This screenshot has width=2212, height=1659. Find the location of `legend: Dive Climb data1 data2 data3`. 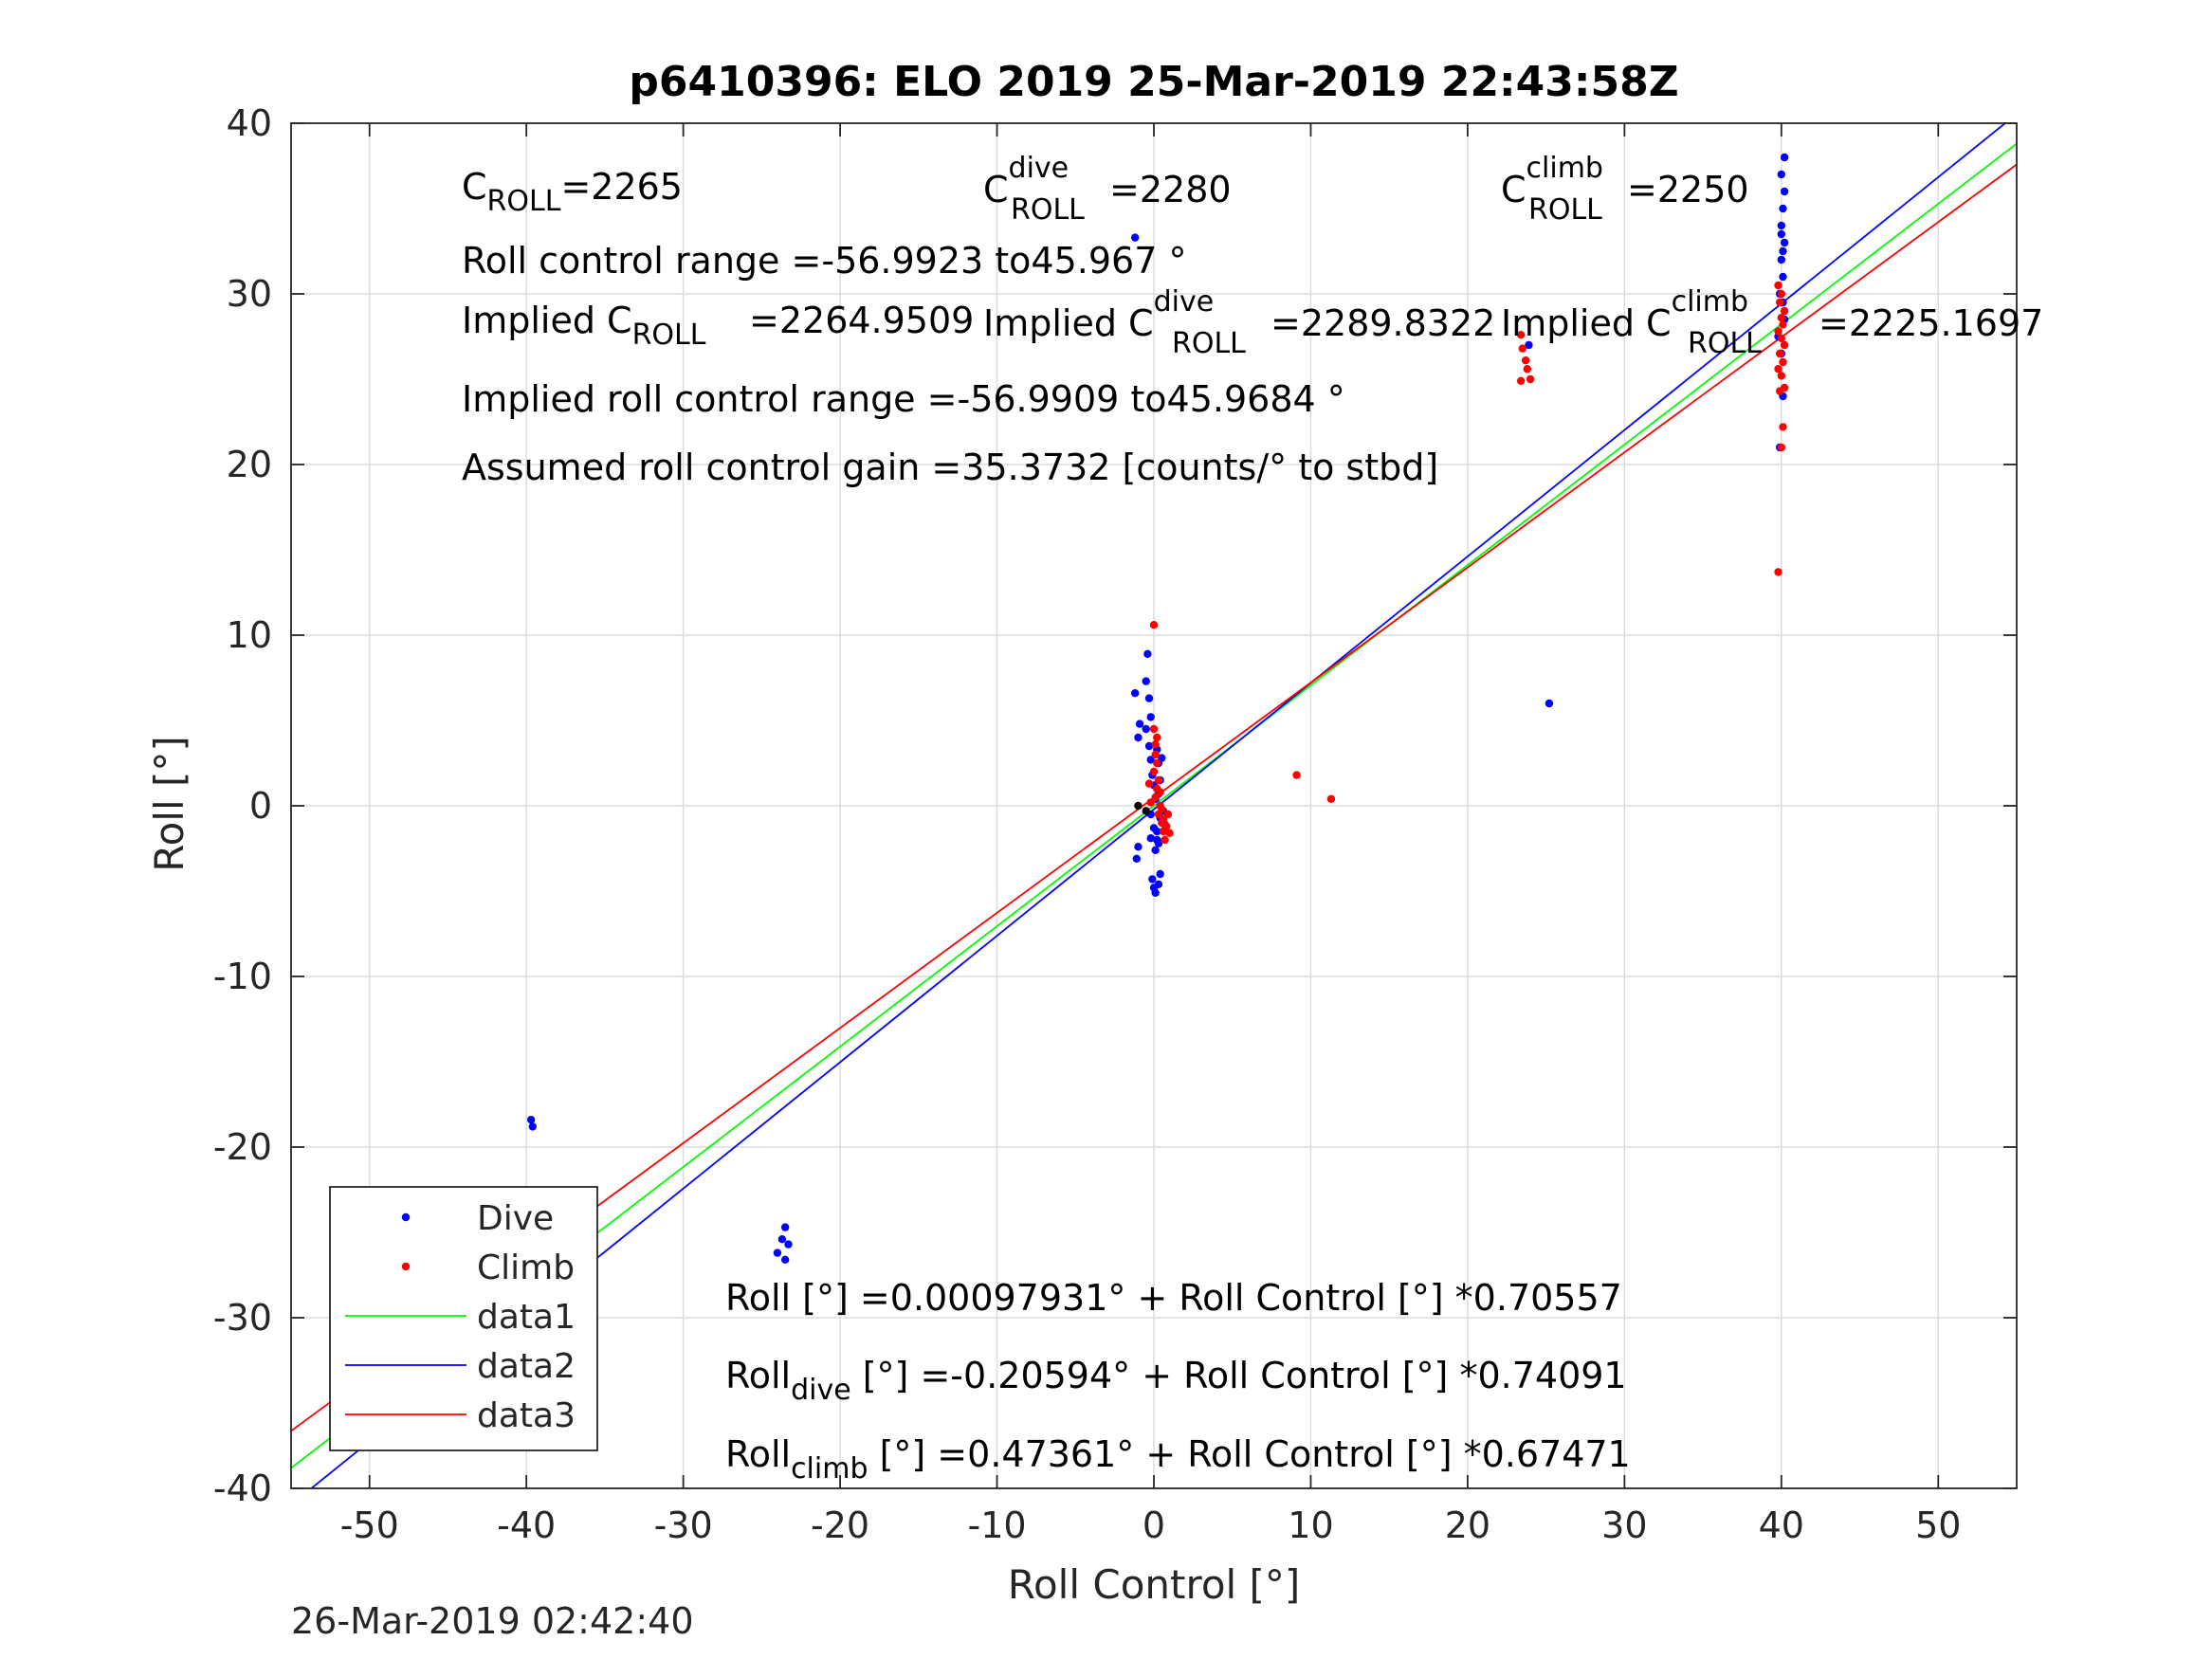

legend: Dive Climb data1 data2 data3 is located at coordinates (463, 1318).